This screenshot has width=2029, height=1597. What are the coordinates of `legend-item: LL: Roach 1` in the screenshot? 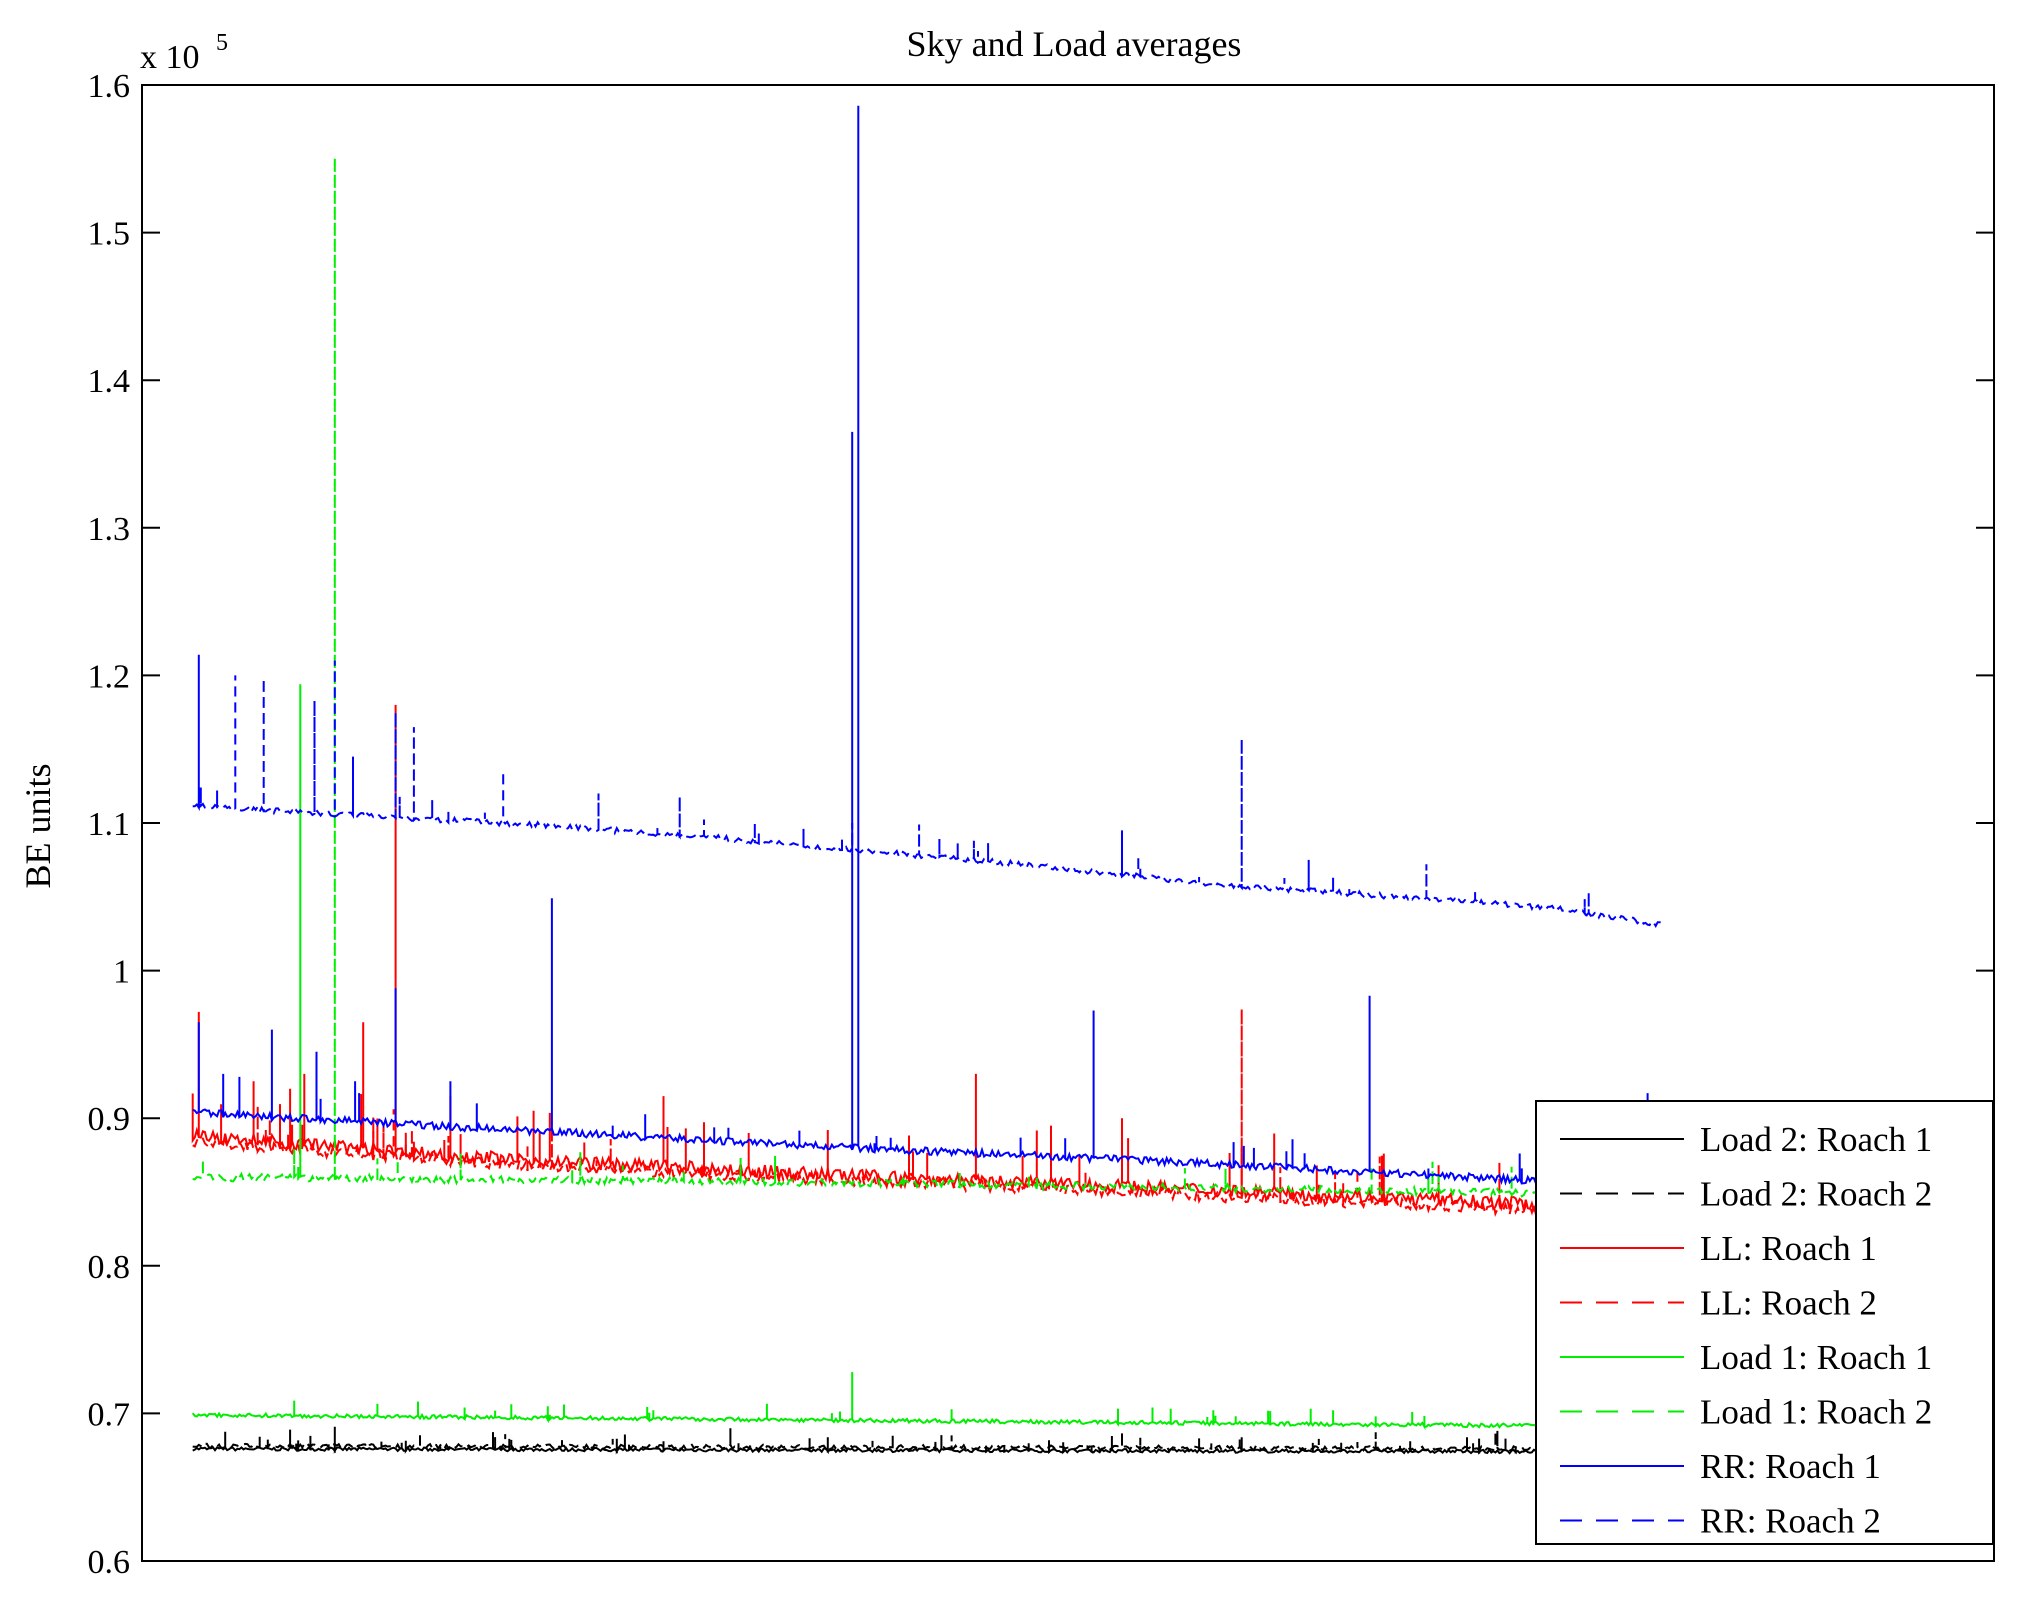 It's located at (1718, 1248).